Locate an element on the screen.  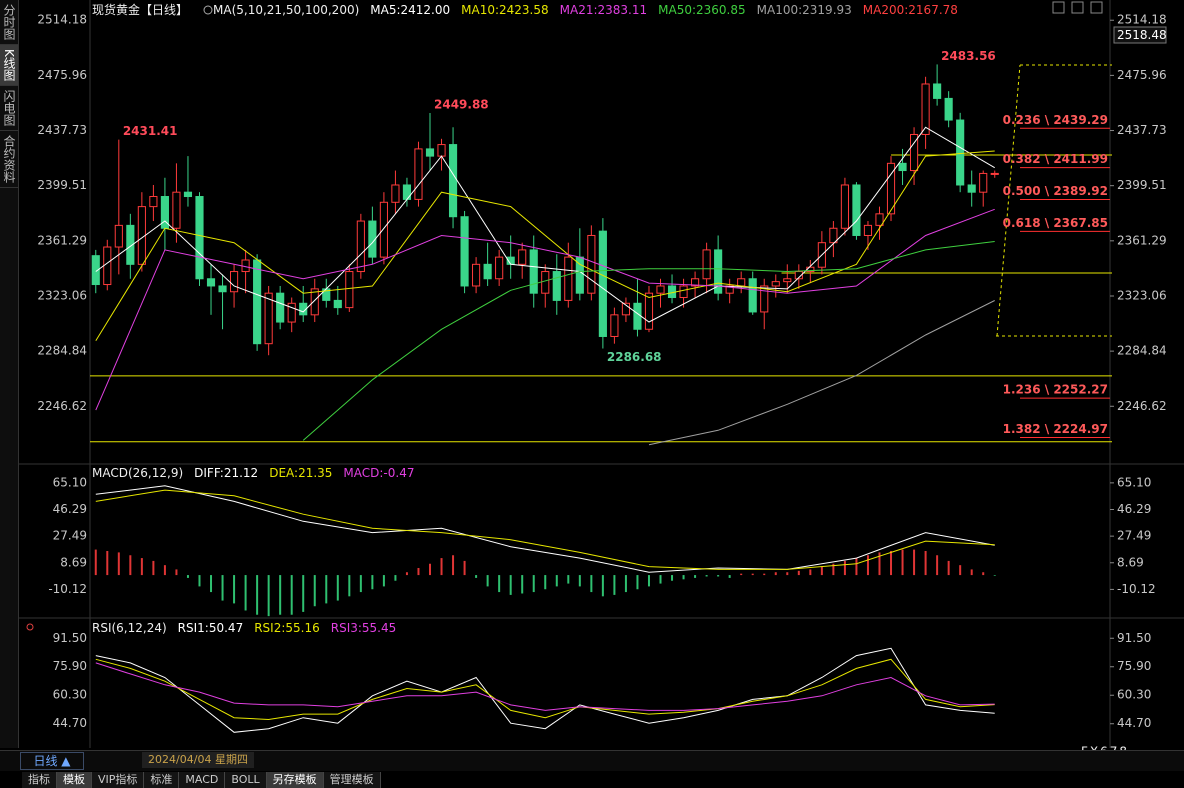
sidebar-tab: 分时图 is located at coordinates (9, 22).